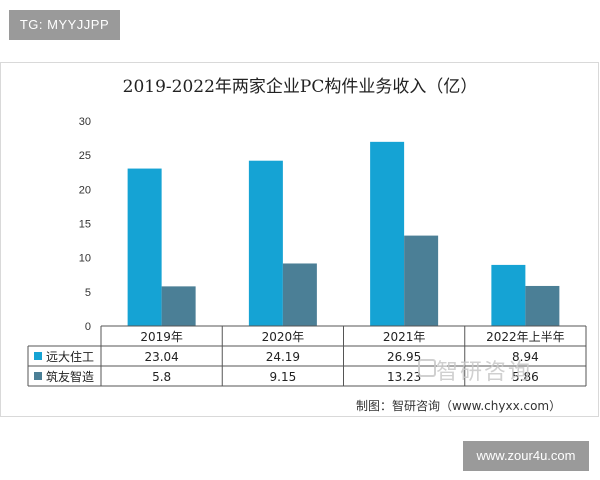 The height and width of the screenshot is (480, 600). I want to click on source-note: 制图：智研咨询（www.chyxx.com）, so click(459, 406).